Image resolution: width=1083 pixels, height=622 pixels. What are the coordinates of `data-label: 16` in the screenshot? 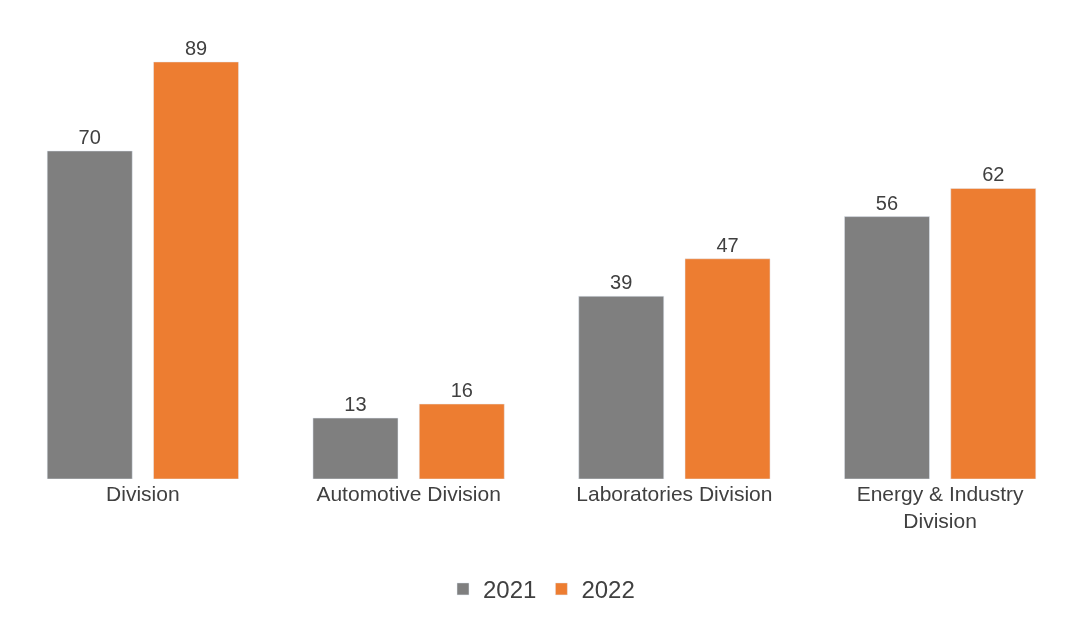 It's located at (461, 390).